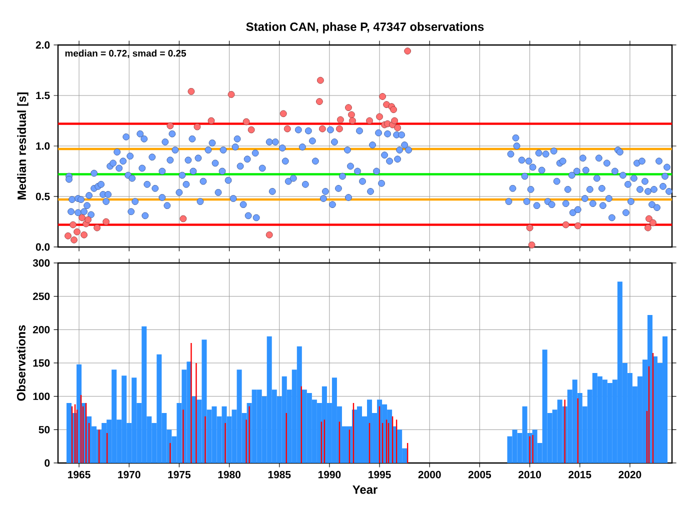  I want to click on x-tick-label: 1980, so click(229, 474).